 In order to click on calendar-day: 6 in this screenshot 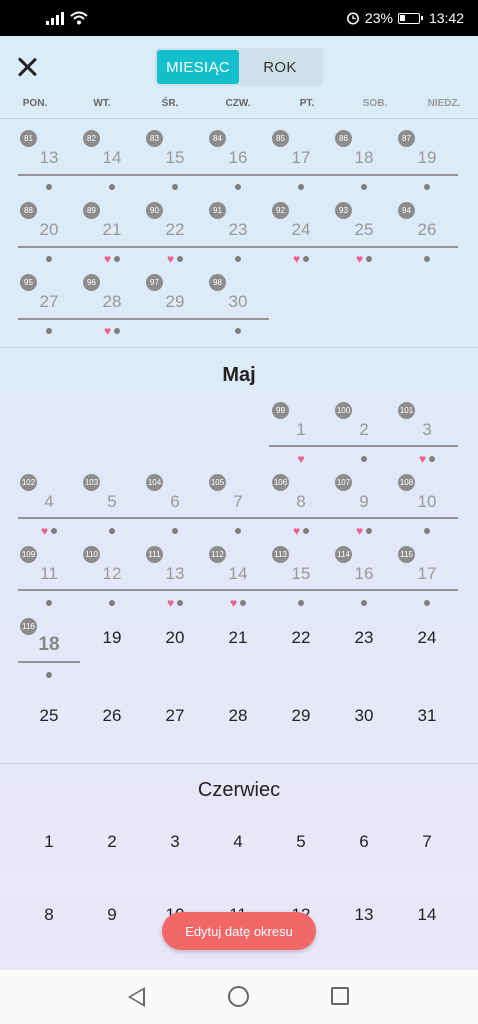, I will do `click(364, 858)`.